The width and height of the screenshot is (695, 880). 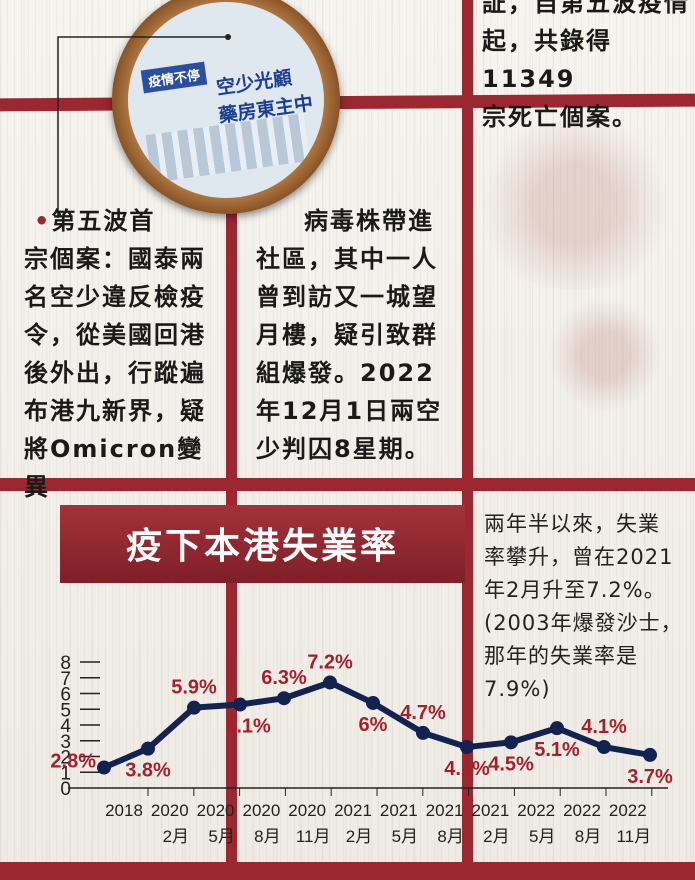 I want to click on data-label: 3.7%, so click(x=650, y=777).